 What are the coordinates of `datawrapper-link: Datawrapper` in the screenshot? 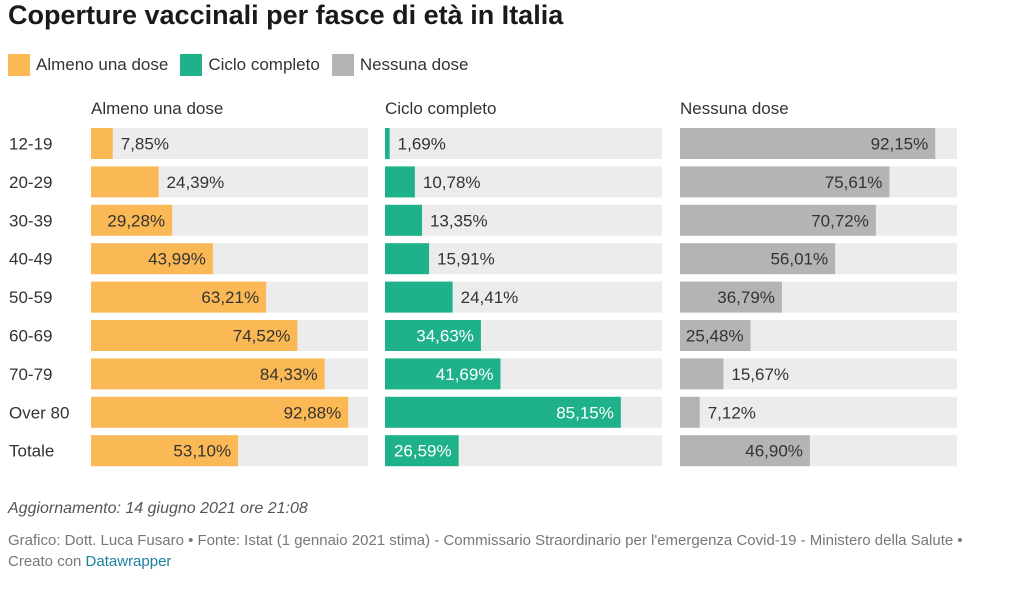 It's located at (128, 561).